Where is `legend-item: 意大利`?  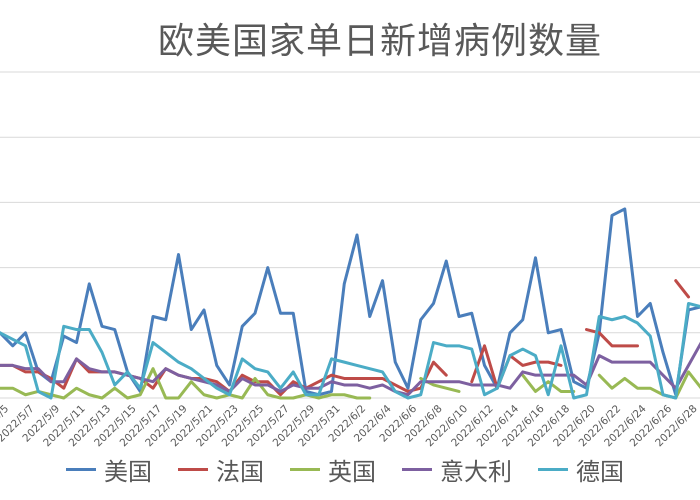
legend-item: 意大利 is located at coordinates (457, 469).